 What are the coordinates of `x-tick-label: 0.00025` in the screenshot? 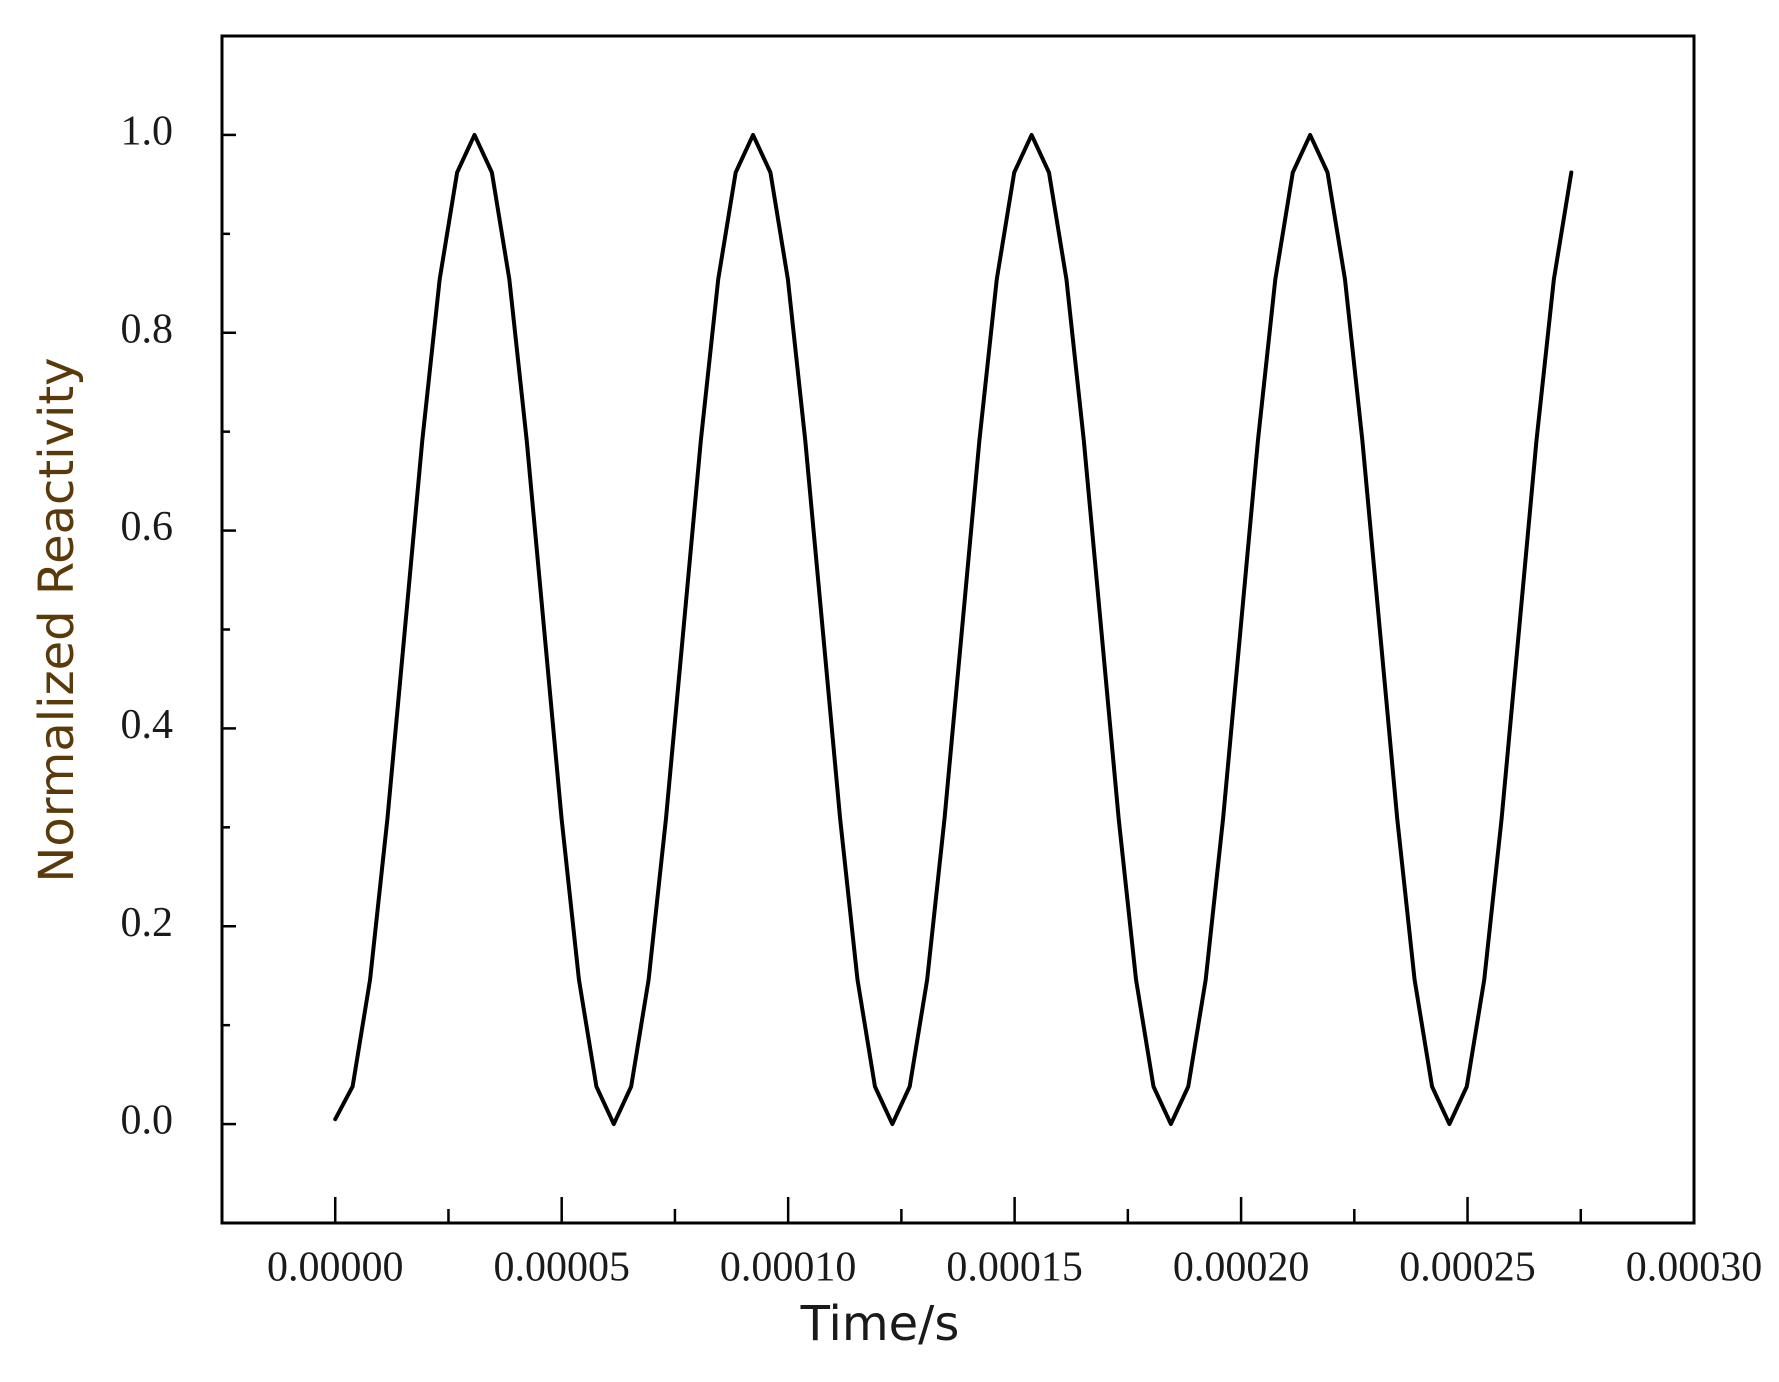 It's located at (1467, 1268).